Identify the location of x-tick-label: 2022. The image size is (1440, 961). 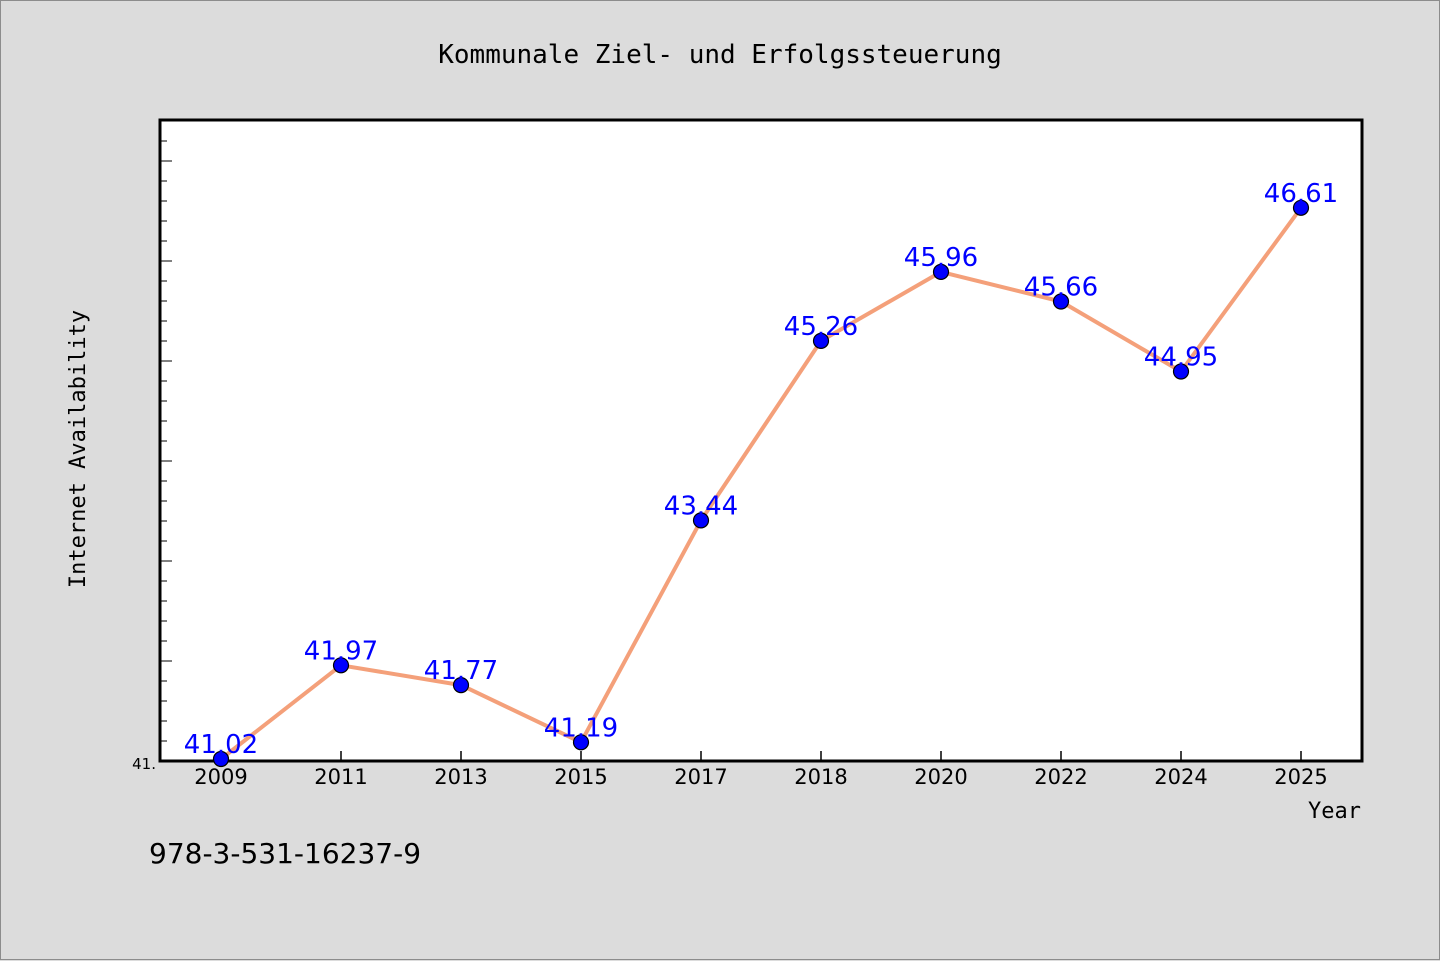
(1060, 777).